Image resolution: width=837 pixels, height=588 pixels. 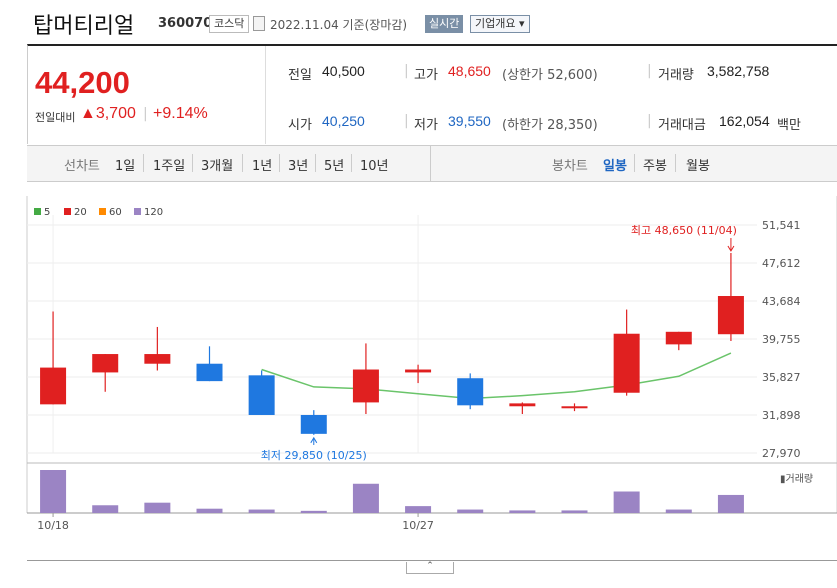 I want to click on base-date: 2022.11.04 기준(장마감), so click(x=339, y=25).